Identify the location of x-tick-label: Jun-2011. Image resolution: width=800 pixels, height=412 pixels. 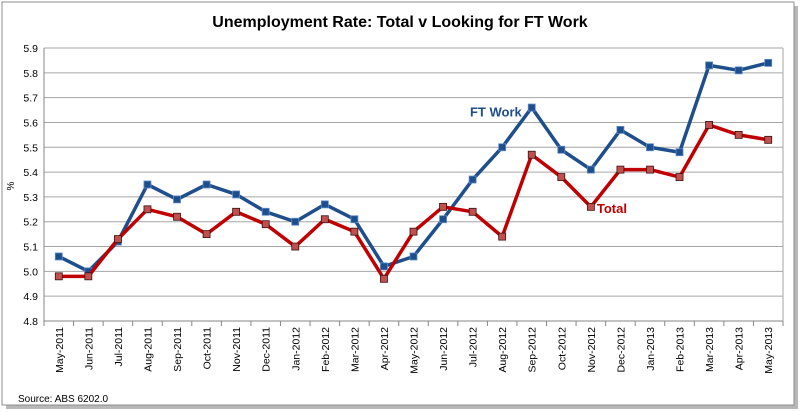
(89, 348).